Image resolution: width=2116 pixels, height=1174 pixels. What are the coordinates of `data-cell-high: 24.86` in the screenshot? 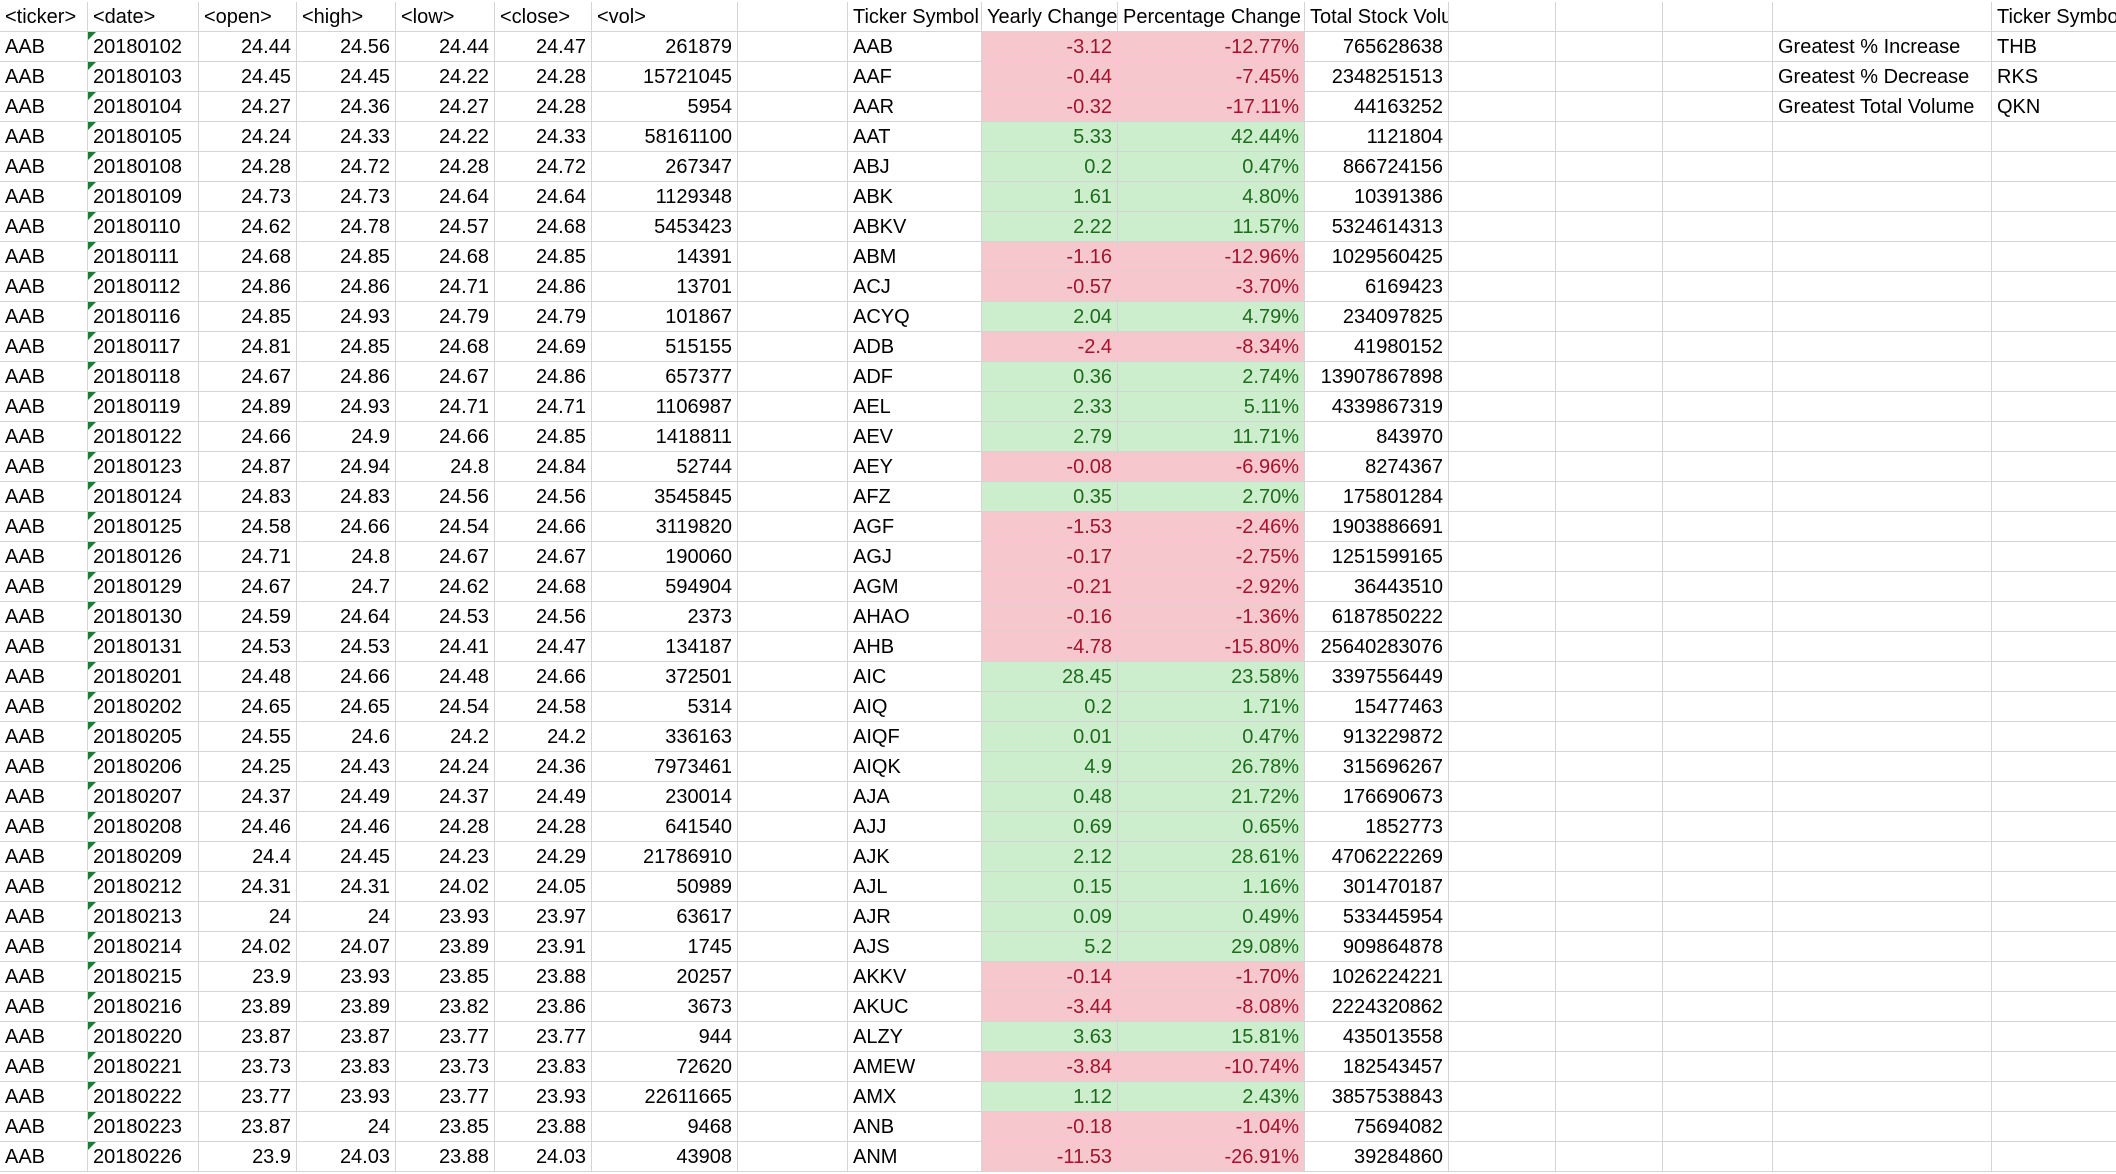 It's located at (346, 377).